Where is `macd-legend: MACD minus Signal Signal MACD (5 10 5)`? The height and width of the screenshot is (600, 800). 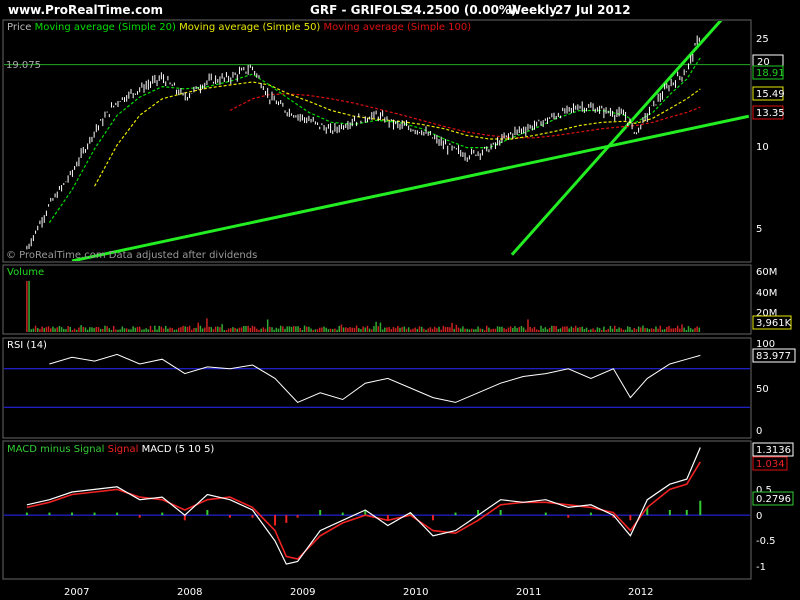 macd-legend: MACD minus Signal Signal MACD (5 10 5) is located at coordinates (110, 449).